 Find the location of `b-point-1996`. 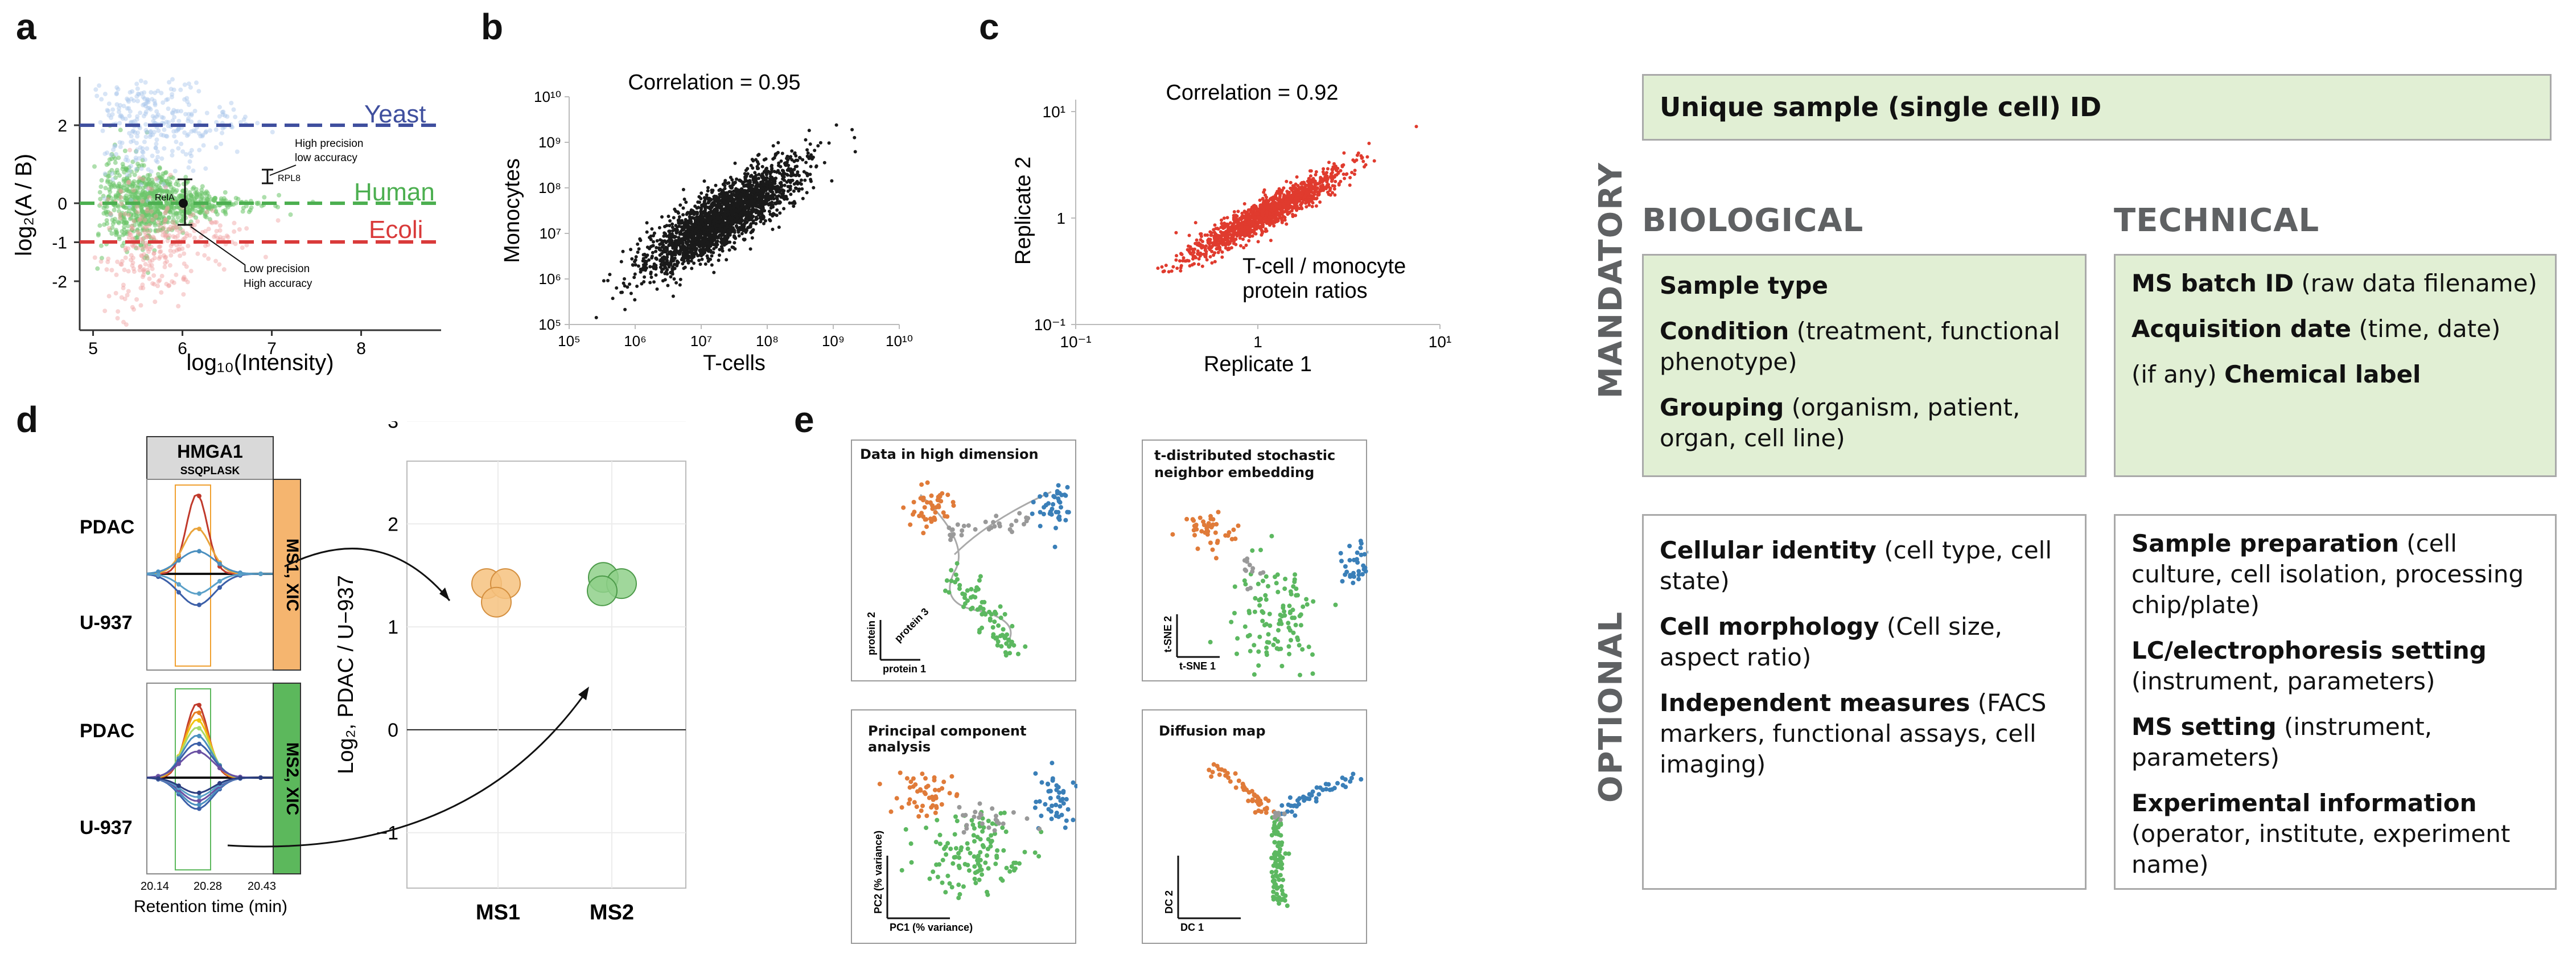

b-point-1996 is located at coordinates (717, 232).